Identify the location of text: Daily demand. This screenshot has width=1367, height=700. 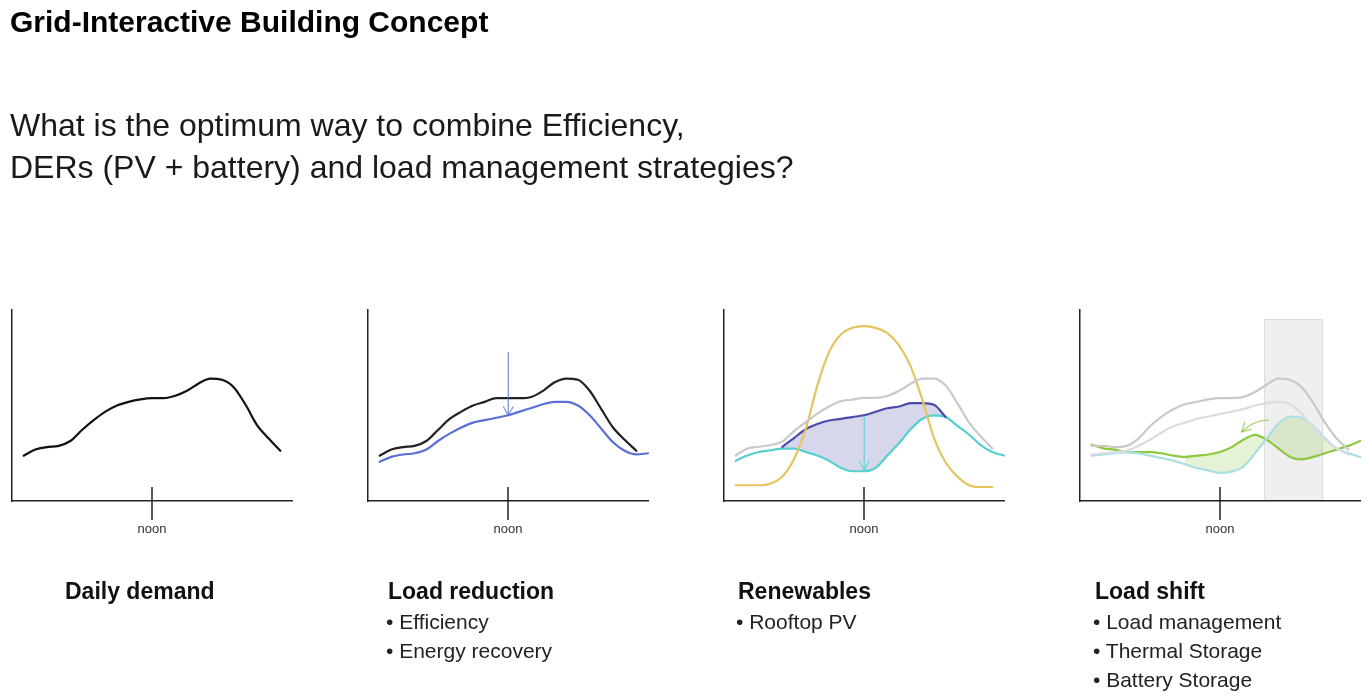
(140, 591).